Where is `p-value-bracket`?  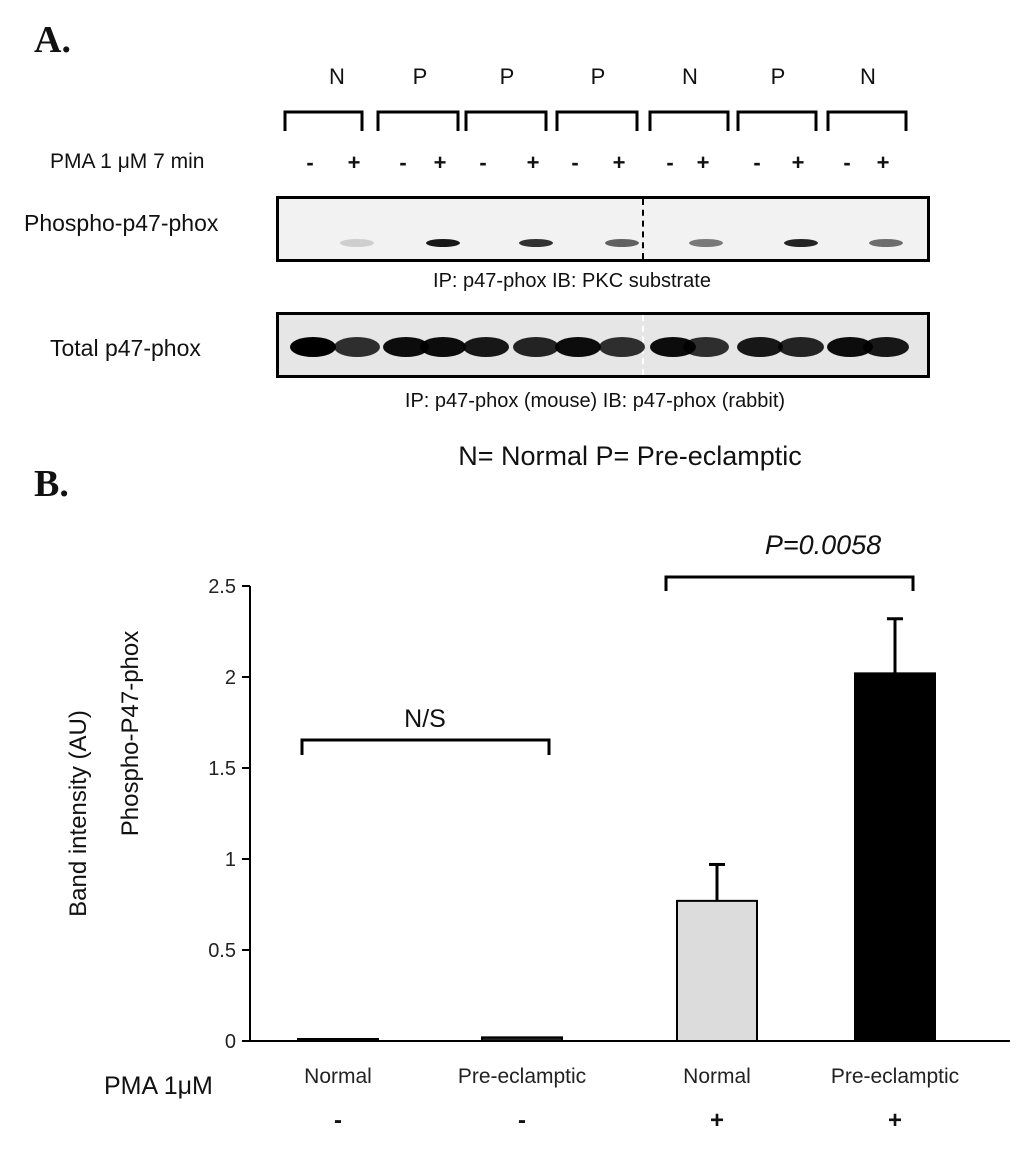
p-value-bracket is located at coordinates (789, 583).